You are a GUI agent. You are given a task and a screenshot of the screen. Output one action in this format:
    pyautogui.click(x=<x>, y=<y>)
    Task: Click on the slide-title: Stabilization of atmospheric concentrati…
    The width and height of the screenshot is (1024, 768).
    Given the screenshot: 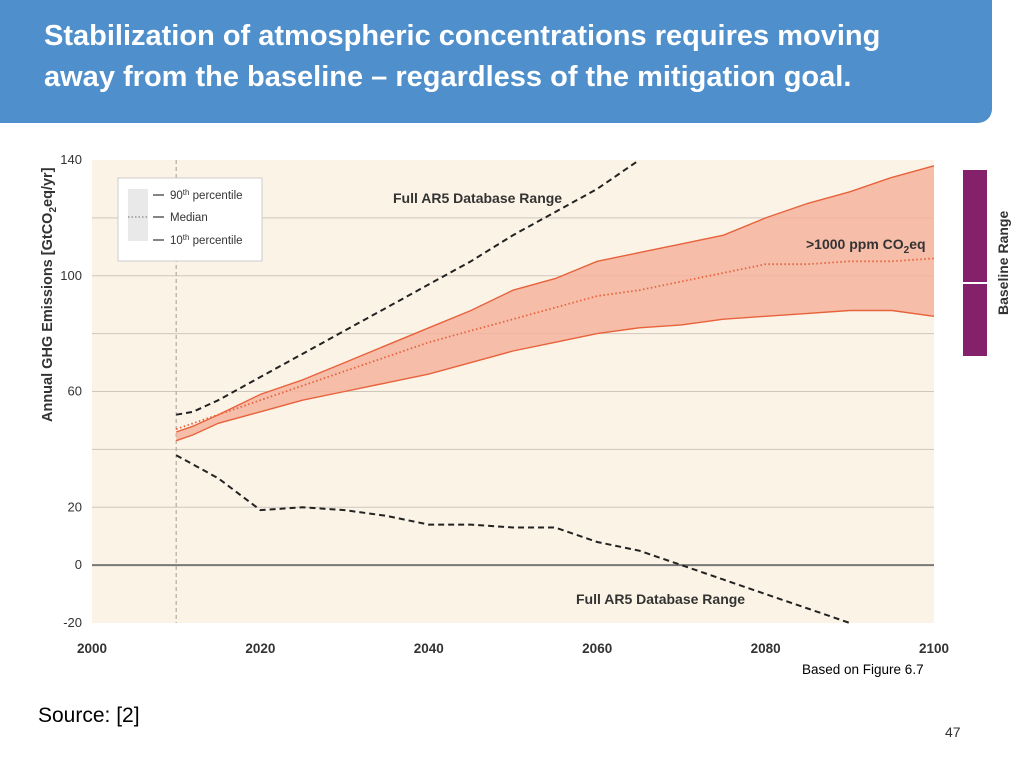 What is the action you would take?
    pyautogui.click(x=462, y=56)
    